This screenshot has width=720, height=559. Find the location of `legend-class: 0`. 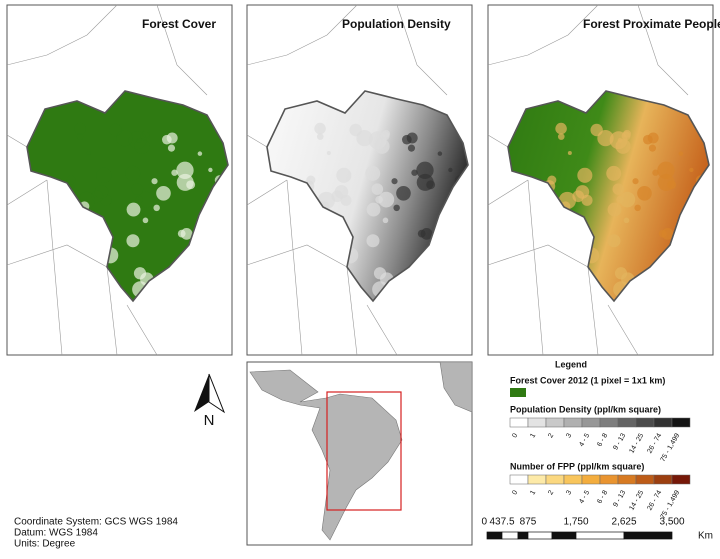

legend-class: 0 is located at coordinates (515, 492).